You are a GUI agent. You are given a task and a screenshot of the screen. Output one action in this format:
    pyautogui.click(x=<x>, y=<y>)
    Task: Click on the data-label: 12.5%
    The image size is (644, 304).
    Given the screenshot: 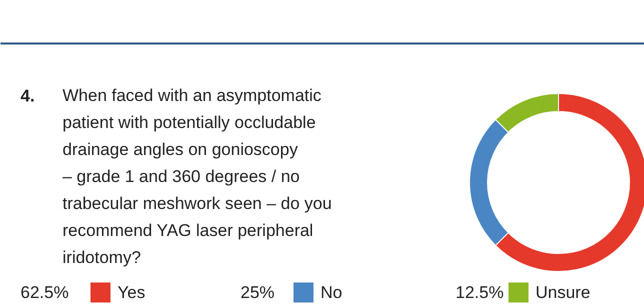 What is the action you would take?
    pyautogui.click(x=480, y=292)
    